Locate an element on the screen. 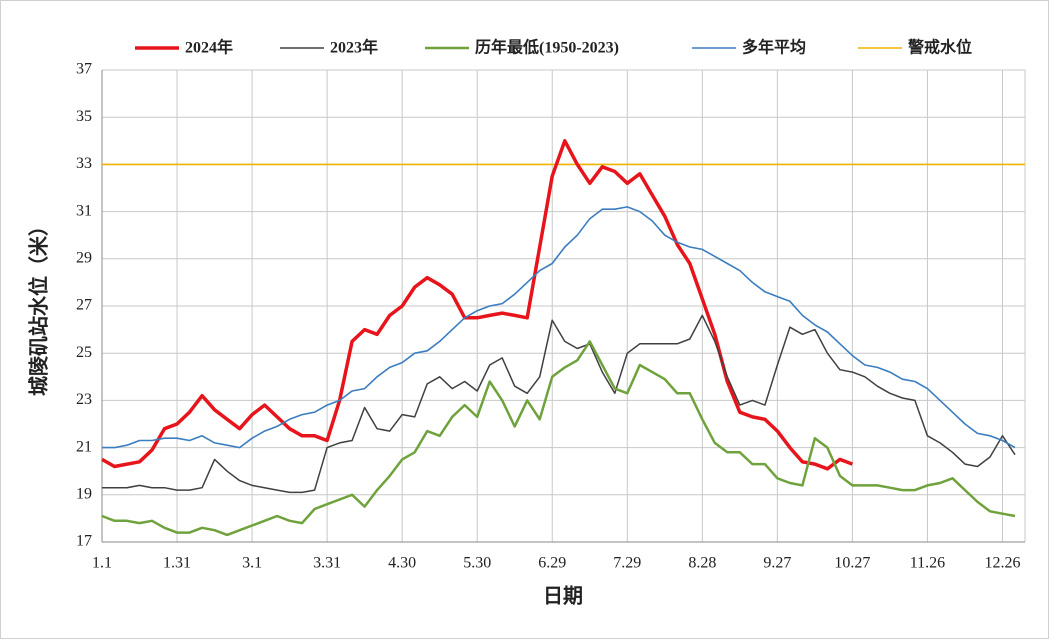 The width and height of the screenshot is (1049, 639). y-tick-label: 37 is located at coordinates (84, 69).